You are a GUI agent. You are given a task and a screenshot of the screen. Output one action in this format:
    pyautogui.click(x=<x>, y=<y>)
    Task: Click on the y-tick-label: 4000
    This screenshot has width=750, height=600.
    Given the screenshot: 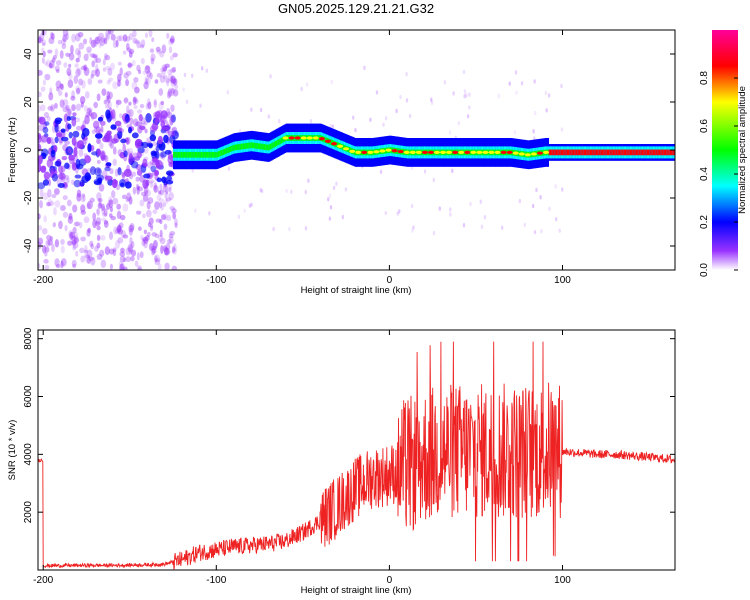 What is the action you would take?
    pyautogui.click(x=28, y=454)
    